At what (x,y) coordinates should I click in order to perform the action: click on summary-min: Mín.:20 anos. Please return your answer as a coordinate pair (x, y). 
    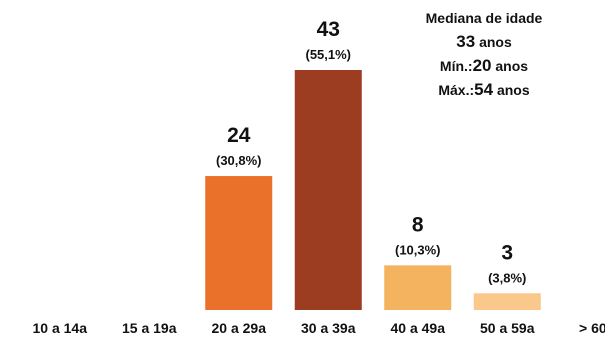
    Looking at the image, I should click on (484, 66).